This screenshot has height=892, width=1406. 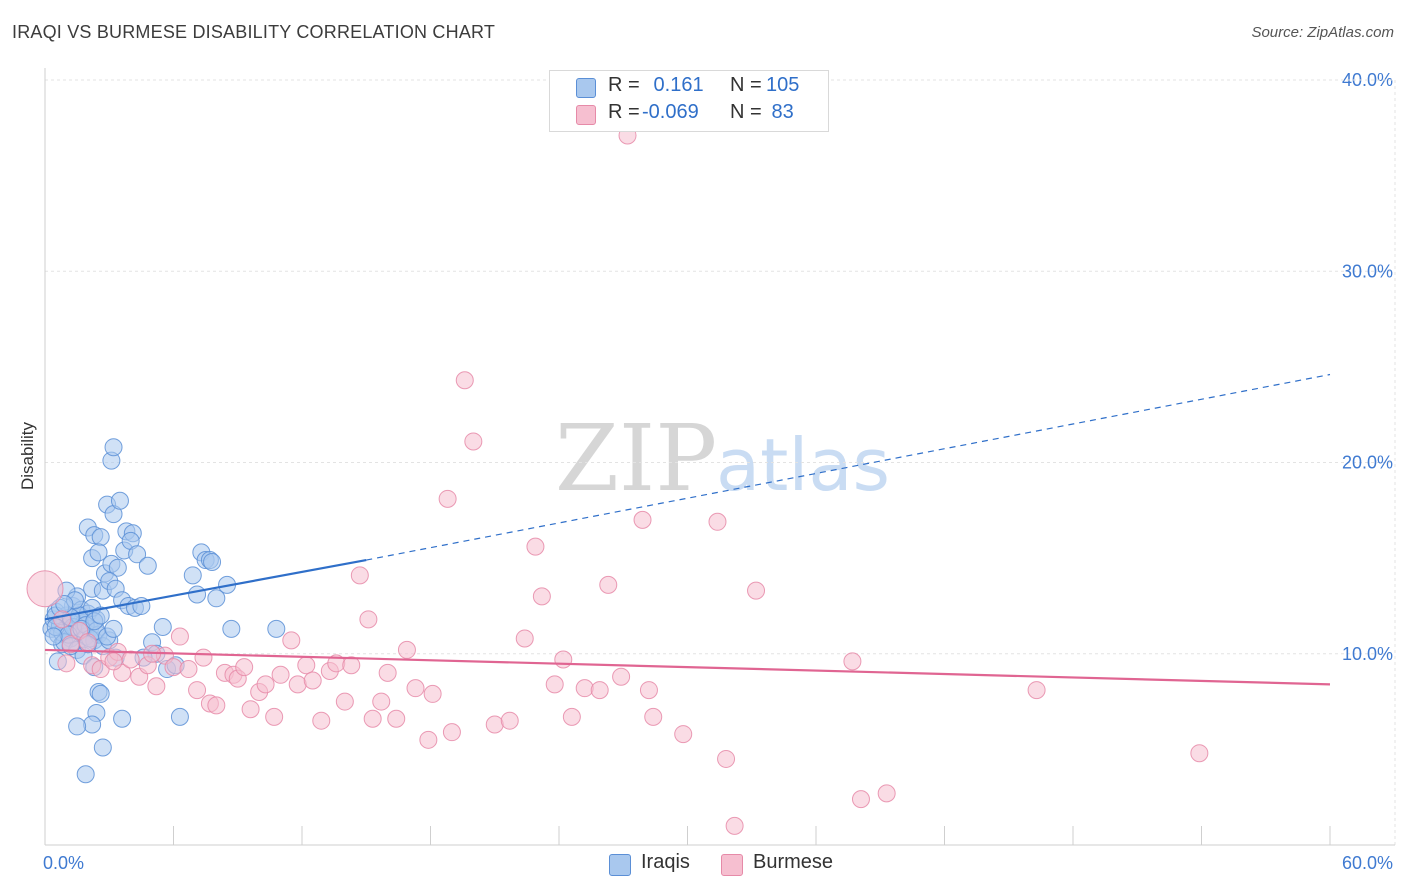 What do you see at coordinates (636, 458) in the screenshot?
I see `watermark-zip: ZIP` at bounding box center [636, 458].